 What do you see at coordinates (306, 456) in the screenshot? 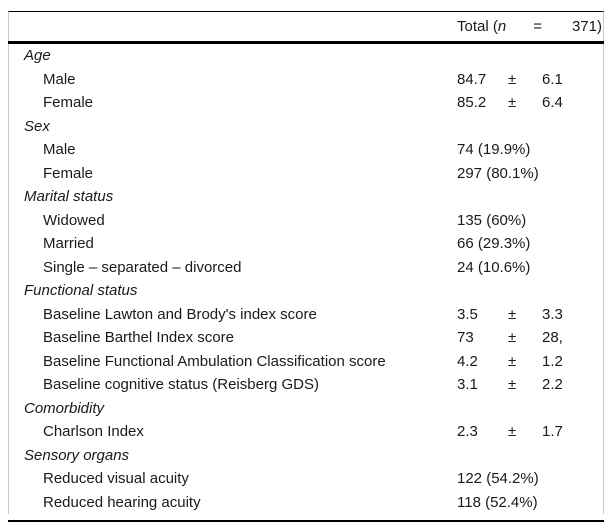
I see `table-section-row: Sensory organs` at bounding box center [306, 456].